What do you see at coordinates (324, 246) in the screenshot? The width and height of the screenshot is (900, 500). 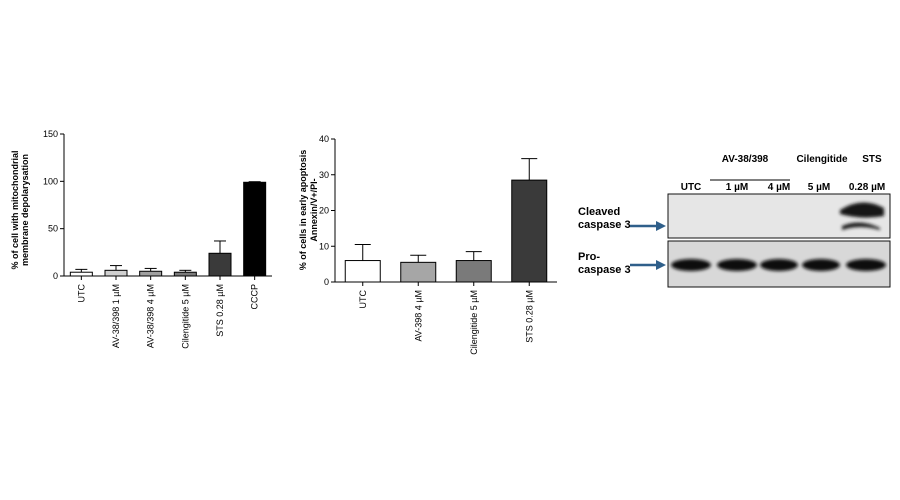 I see `chart2-ytick-label: 10` at bounding box center [324, 246].